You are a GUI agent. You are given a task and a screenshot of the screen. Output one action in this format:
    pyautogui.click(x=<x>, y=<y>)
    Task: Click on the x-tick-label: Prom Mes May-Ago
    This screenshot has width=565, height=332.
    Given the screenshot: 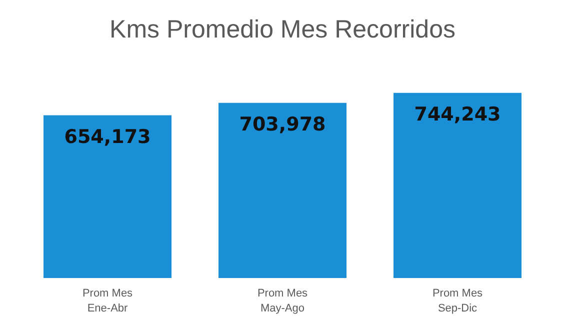 What is the action you would take?
    pyautogui.click(x=282, y=301)
    